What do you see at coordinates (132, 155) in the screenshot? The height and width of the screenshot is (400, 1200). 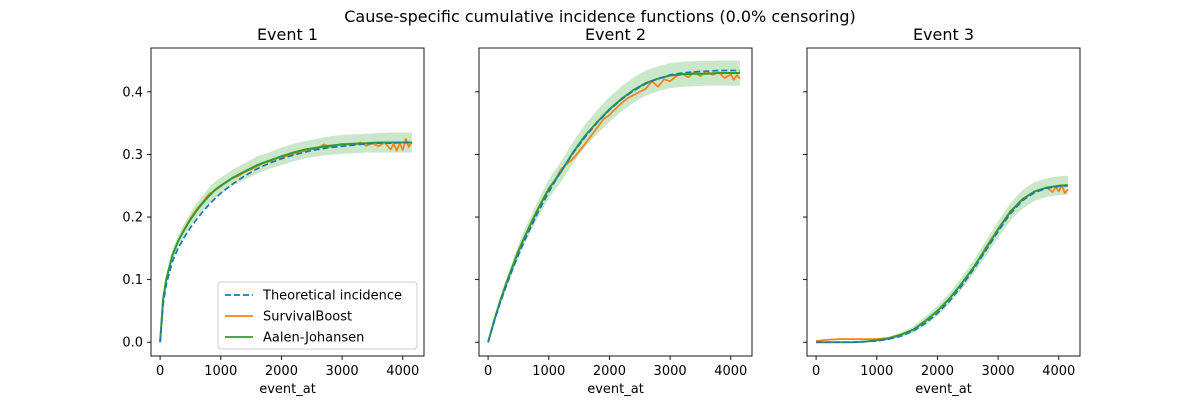 I see `y-tick-label: 0.3` at bounding box center [132, 155].